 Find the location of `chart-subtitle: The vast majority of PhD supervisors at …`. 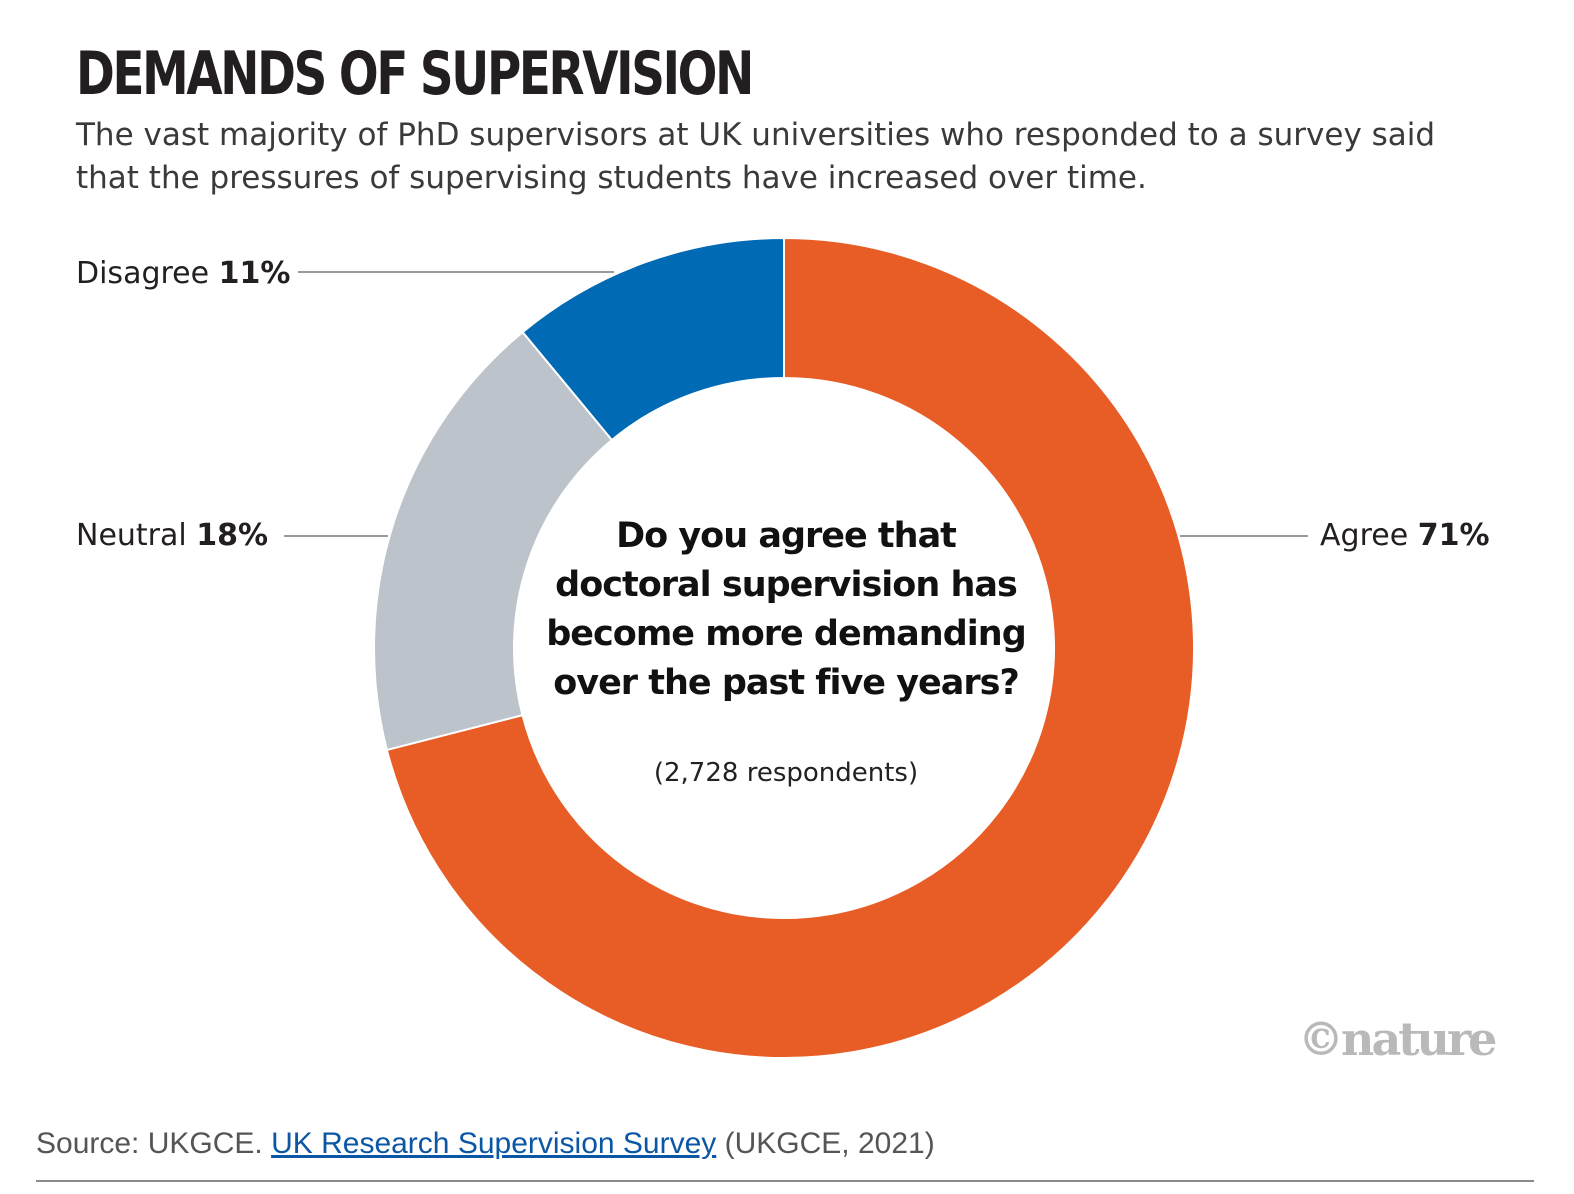

chart-subtitle: The vast majority of PhD supervisors at … is located at coordinates (756, 156).